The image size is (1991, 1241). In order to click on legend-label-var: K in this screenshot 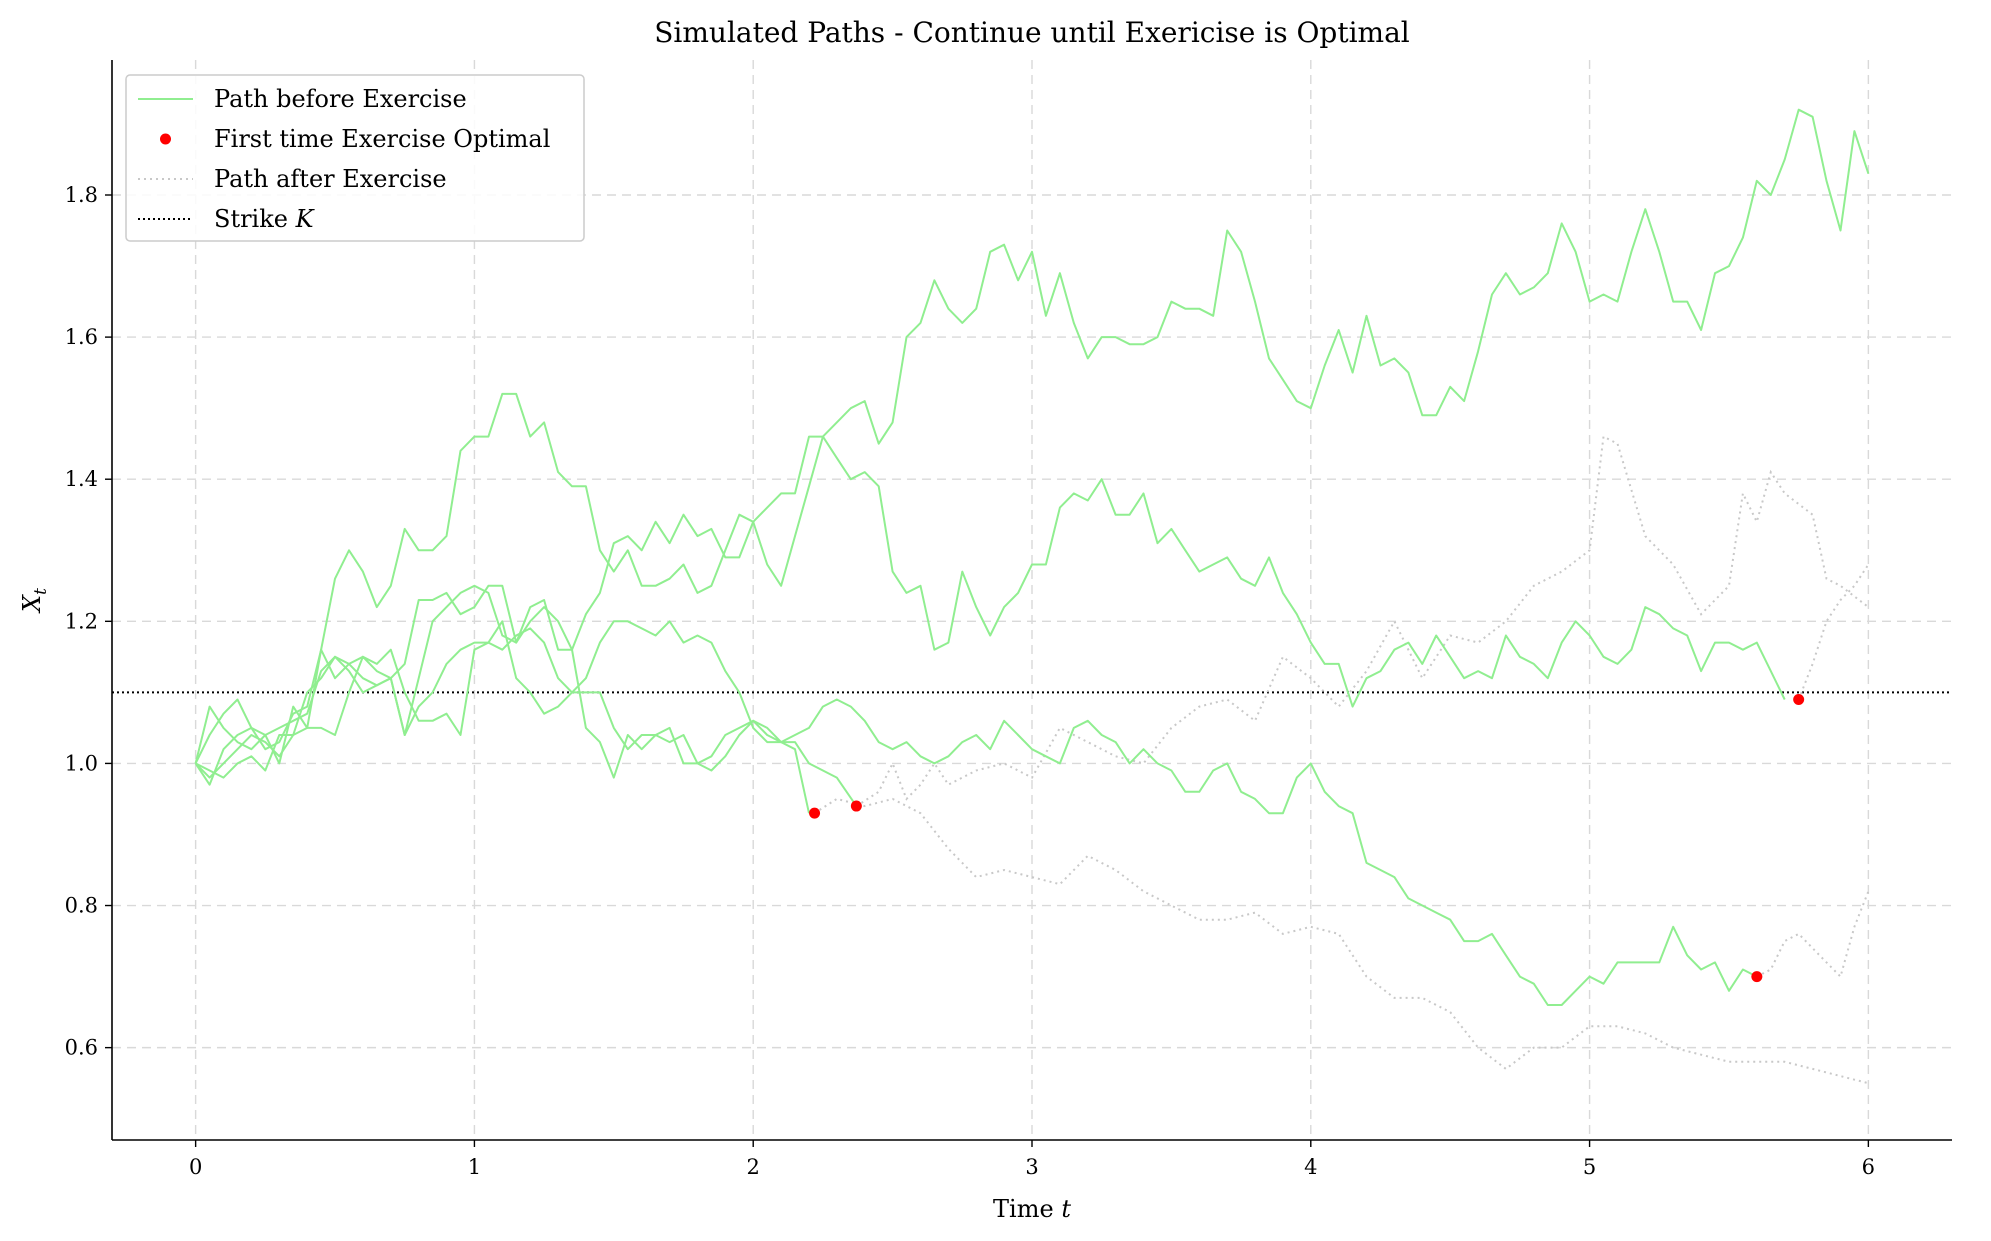, I will do `click(302, 219)`.